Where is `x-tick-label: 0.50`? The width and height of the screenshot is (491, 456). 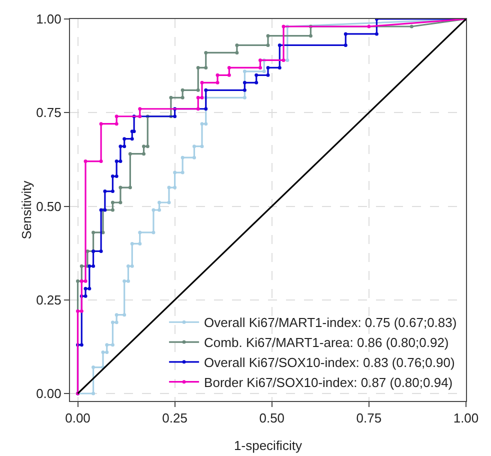 x-tick-label: 0.50 is located at coordinates (272, 418).